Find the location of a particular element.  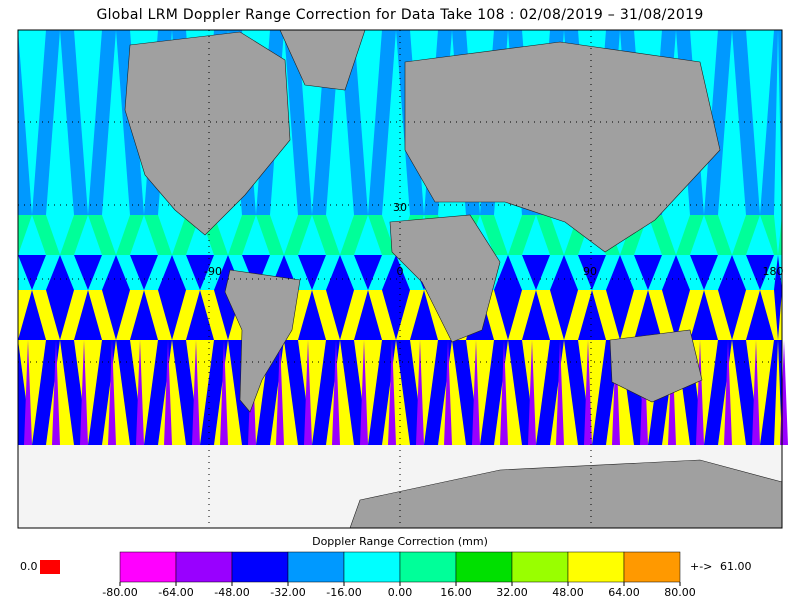

colorbar-tick-label: -80.00 is located at coordinates (119, 592).